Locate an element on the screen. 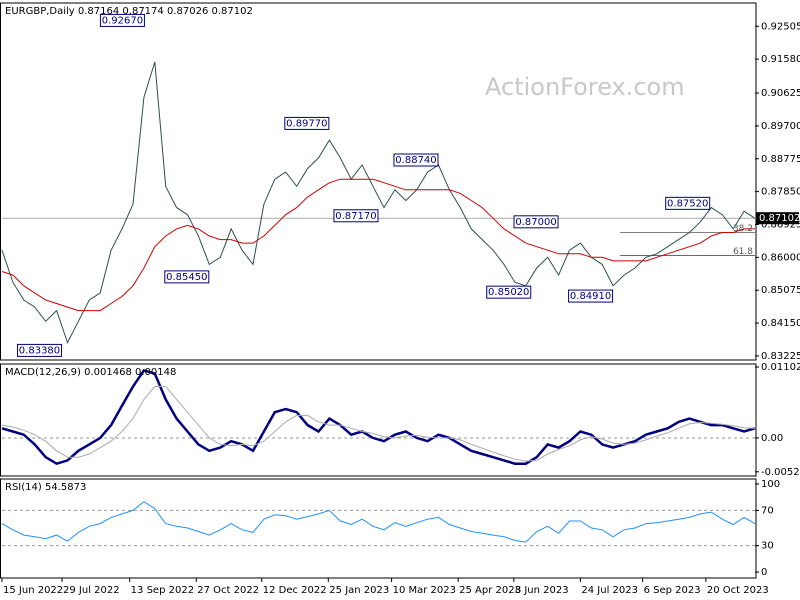 The image size is (800, 600). y-tick-label: 0.83225 is located at coordinates (780, 356).